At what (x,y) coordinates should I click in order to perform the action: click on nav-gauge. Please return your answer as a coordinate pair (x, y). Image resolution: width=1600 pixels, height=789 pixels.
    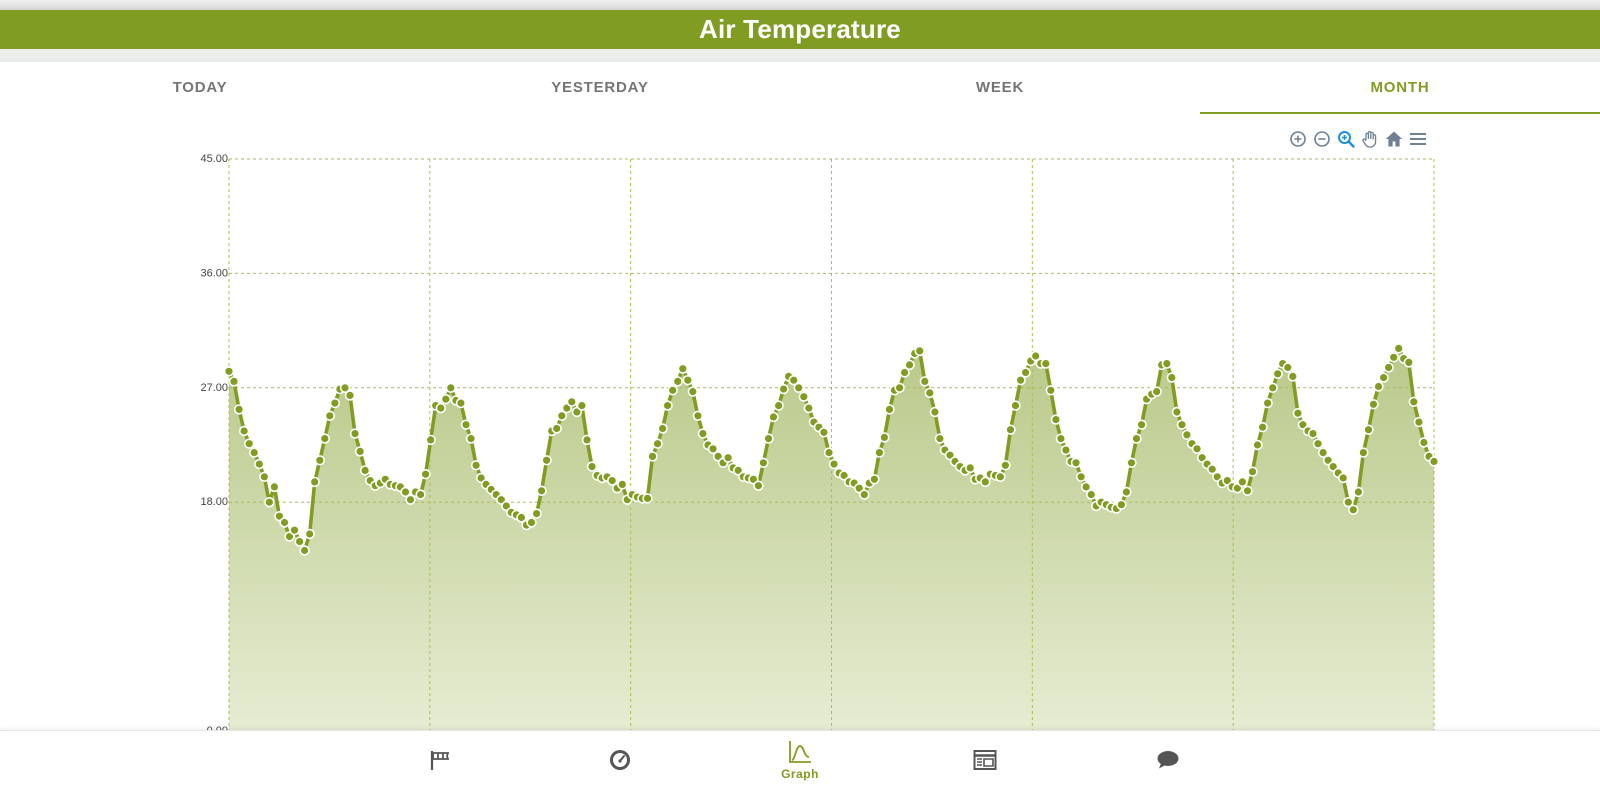
    Looking at the image, I should click on (620, 760).